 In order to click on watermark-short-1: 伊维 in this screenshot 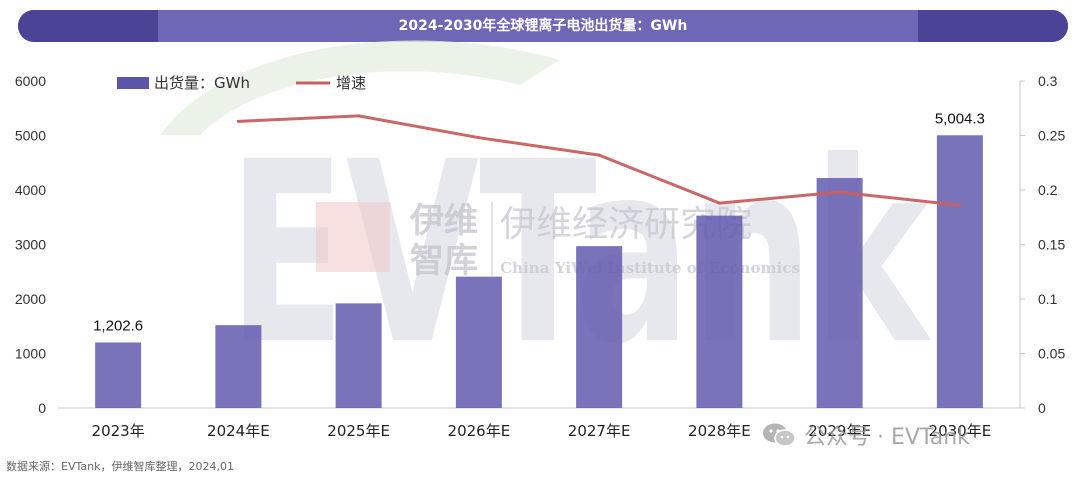, I will do `click(443, 221)`.